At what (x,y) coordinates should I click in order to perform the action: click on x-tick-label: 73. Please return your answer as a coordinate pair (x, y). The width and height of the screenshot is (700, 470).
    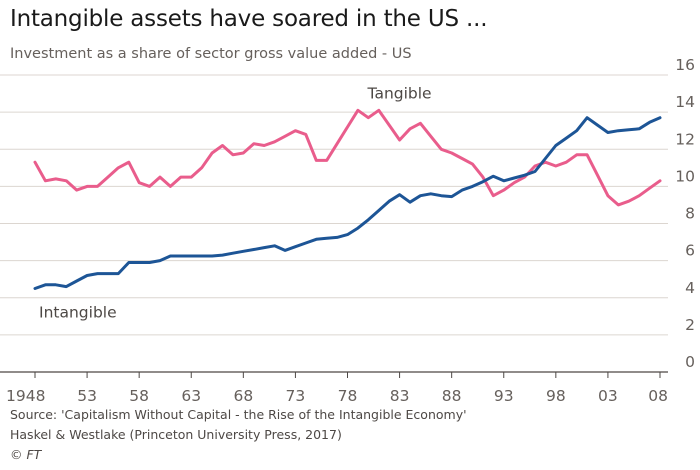
    Looking at the image, I should click on (296, 396).